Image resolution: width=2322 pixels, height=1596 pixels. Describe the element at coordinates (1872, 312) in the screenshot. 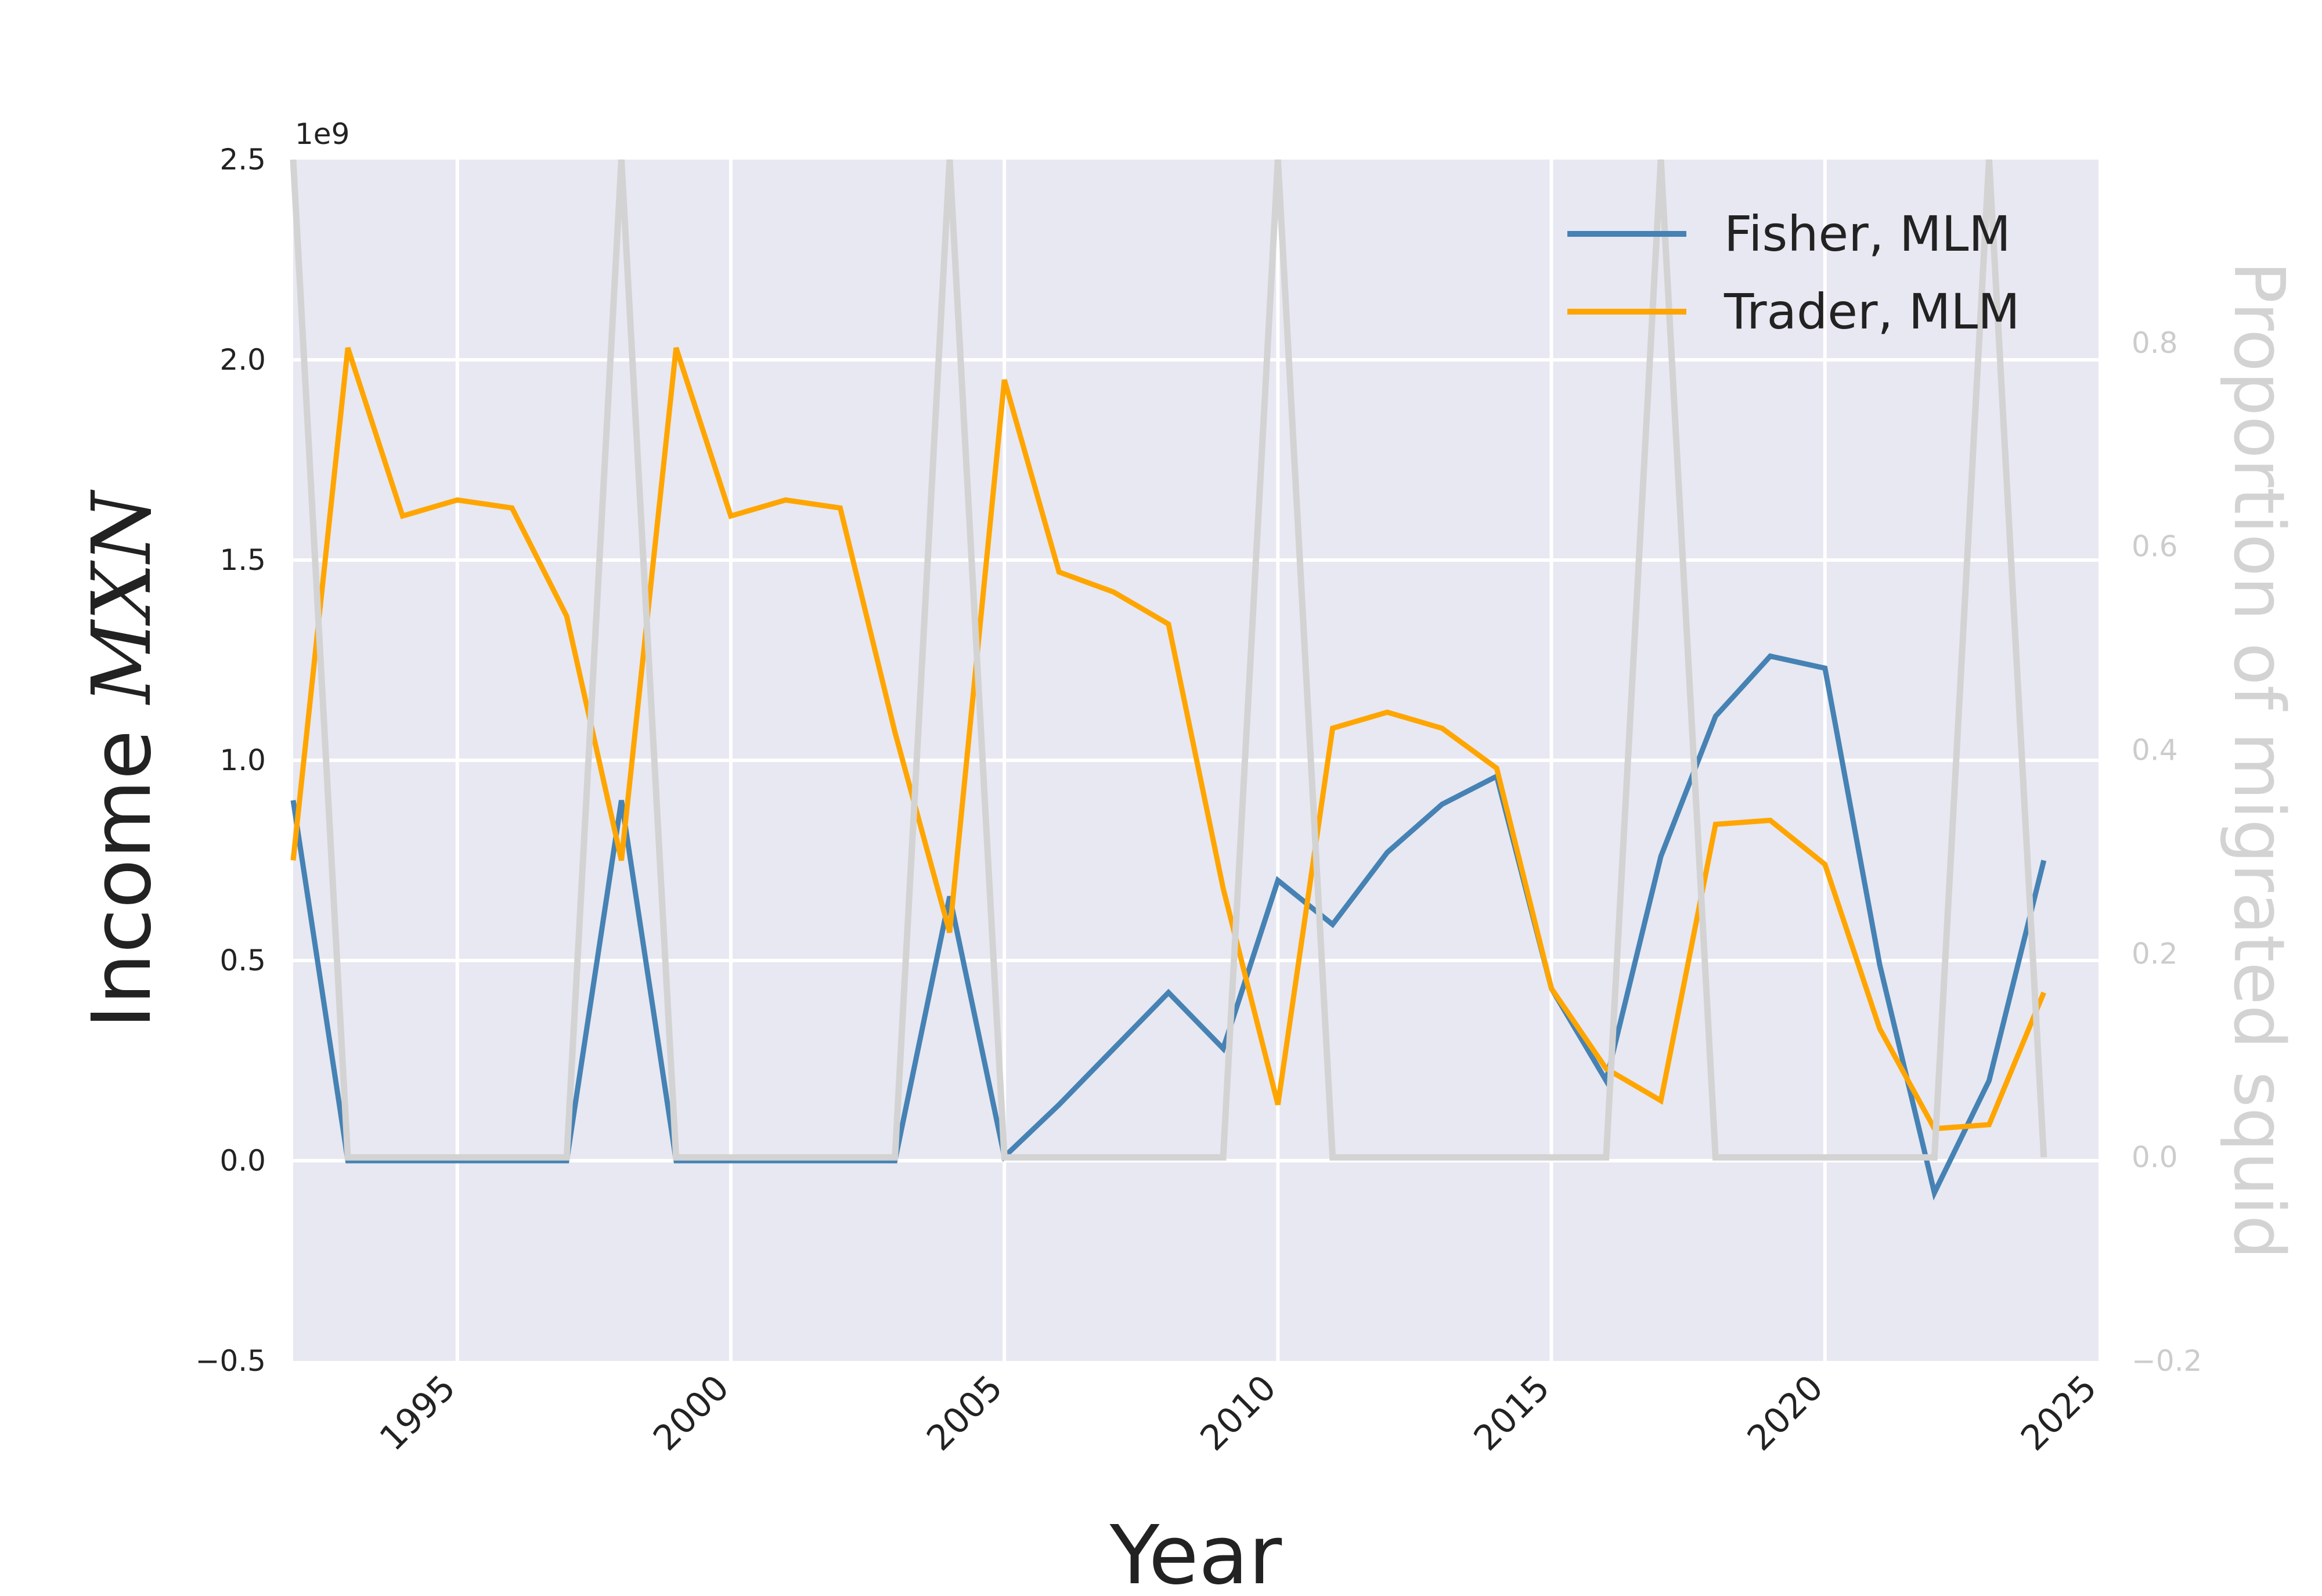

I see `legend-label-trader: Trader, MLM` at that location.